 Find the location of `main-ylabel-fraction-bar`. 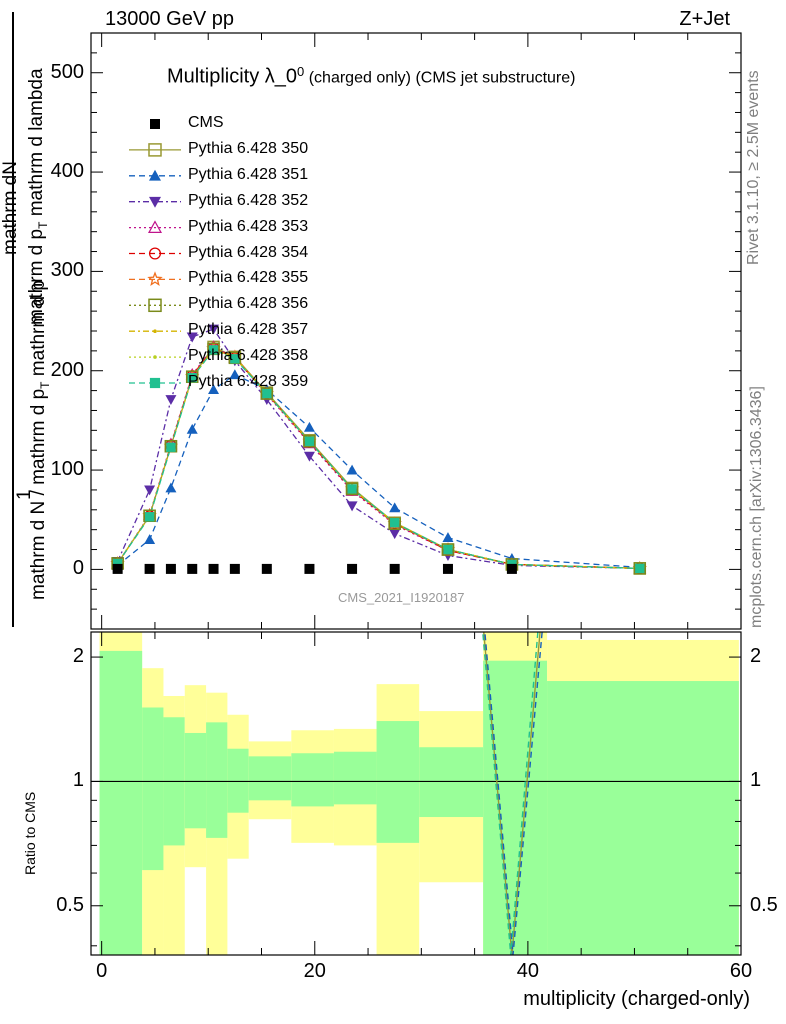

main-ylabel-fraction-bar is located at coordinates (13, 319).